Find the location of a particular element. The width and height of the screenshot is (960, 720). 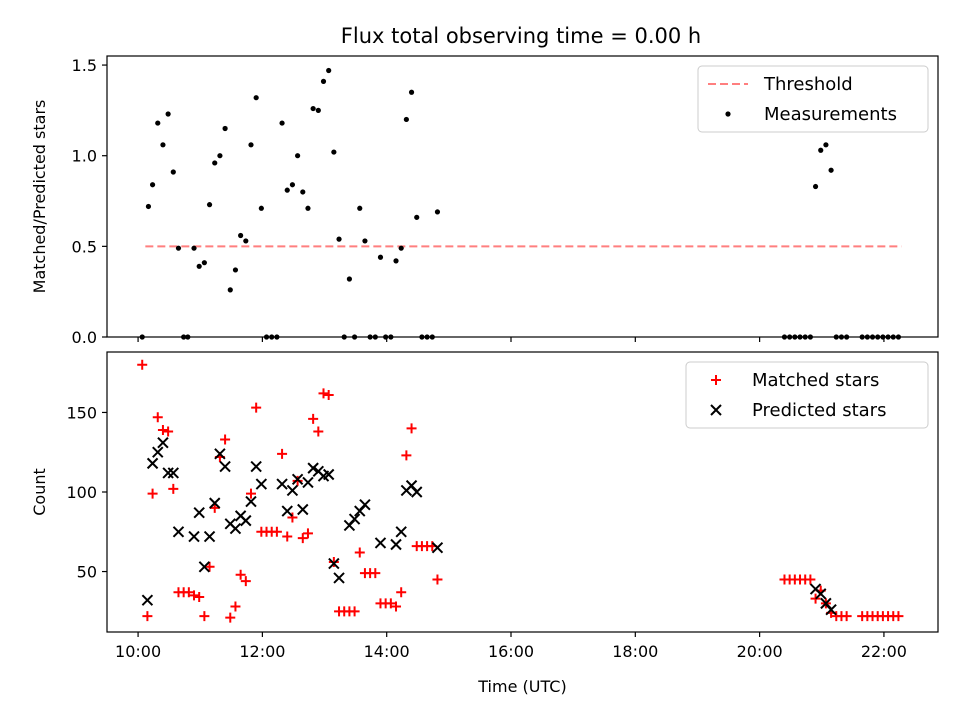

legend-label: Measurements is located at coordinates (830, 114).